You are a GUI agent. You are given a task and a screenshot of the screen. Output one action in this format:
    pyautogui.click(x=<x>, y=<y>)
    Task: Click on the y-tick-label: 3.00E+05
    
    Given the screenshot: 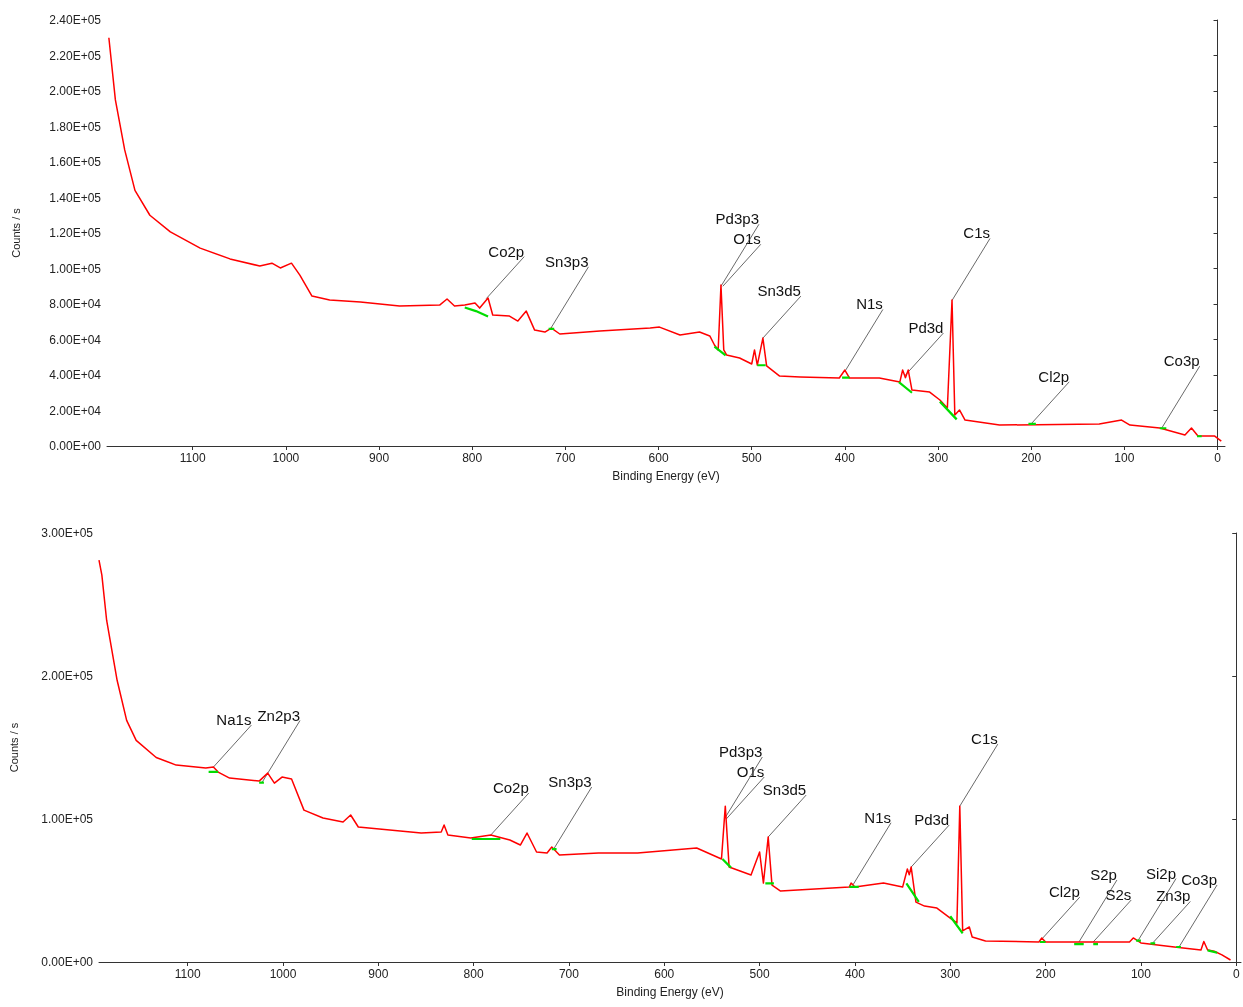 What is the action you would take?
    pyautogui.click(x=67, y=533)
    